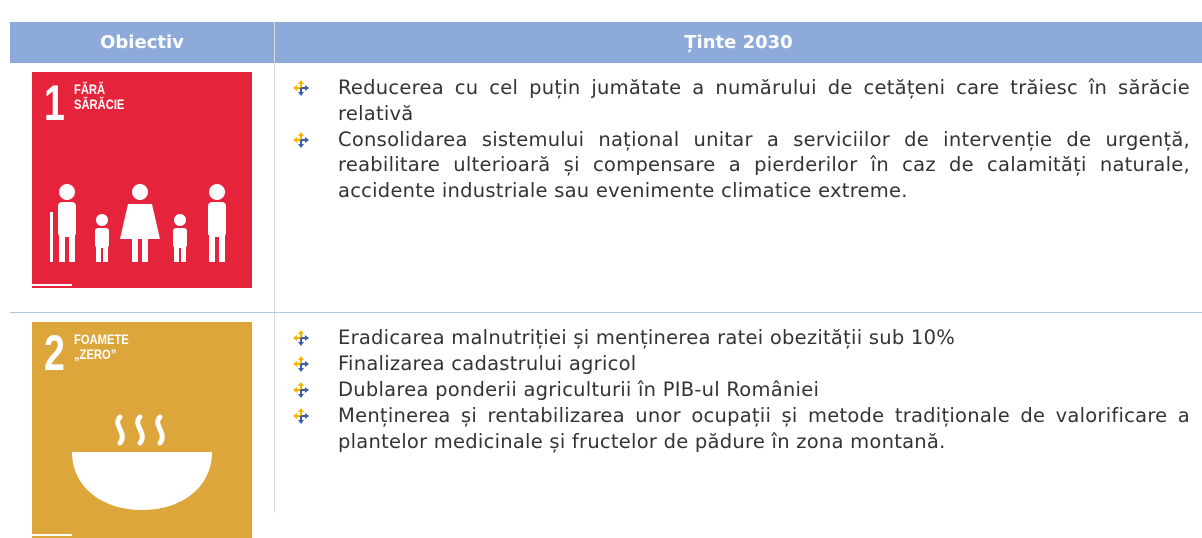 Image resolution: width=1202 pixels, height=538 pixels. I want to click on target-item: Finalizarea cadastrului agricol, so click(732, 364).